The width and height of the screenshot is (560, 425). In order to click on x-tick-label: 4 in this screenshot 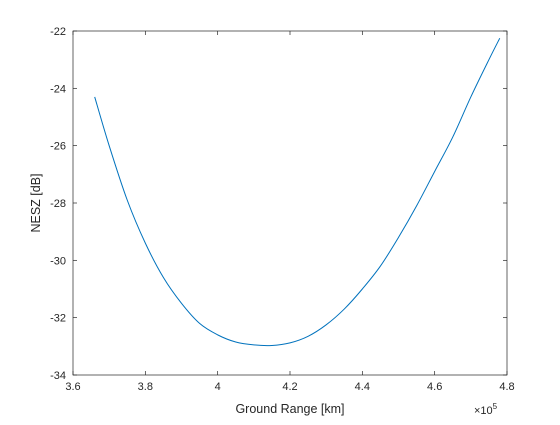, I will do `click(218, 387)`.